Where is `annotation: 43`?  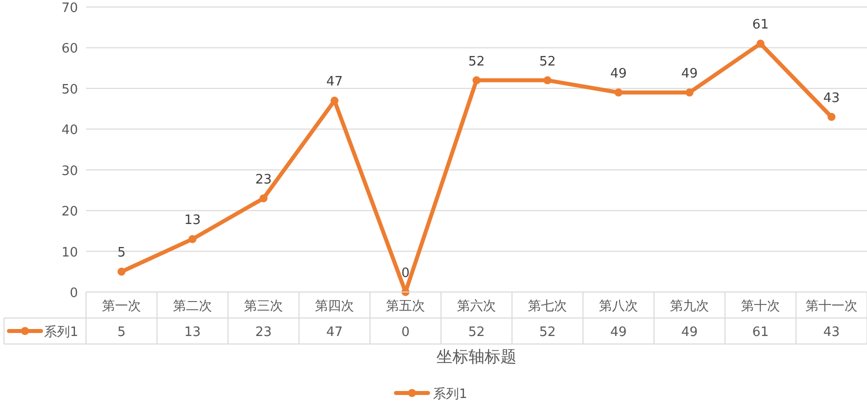
annotation: 43 is located at coordinates (831, 98).